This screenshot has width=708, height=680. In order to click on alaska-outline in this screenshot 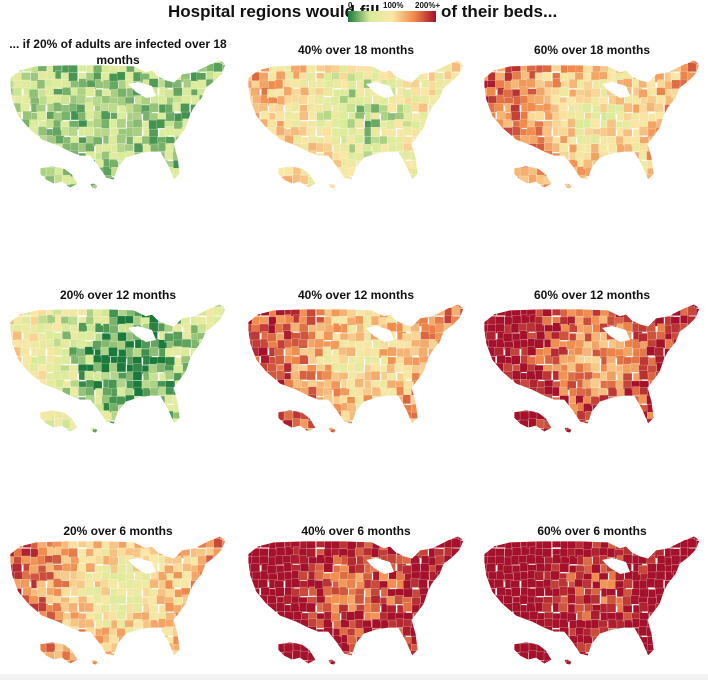, I will do `click(297, 177)`.